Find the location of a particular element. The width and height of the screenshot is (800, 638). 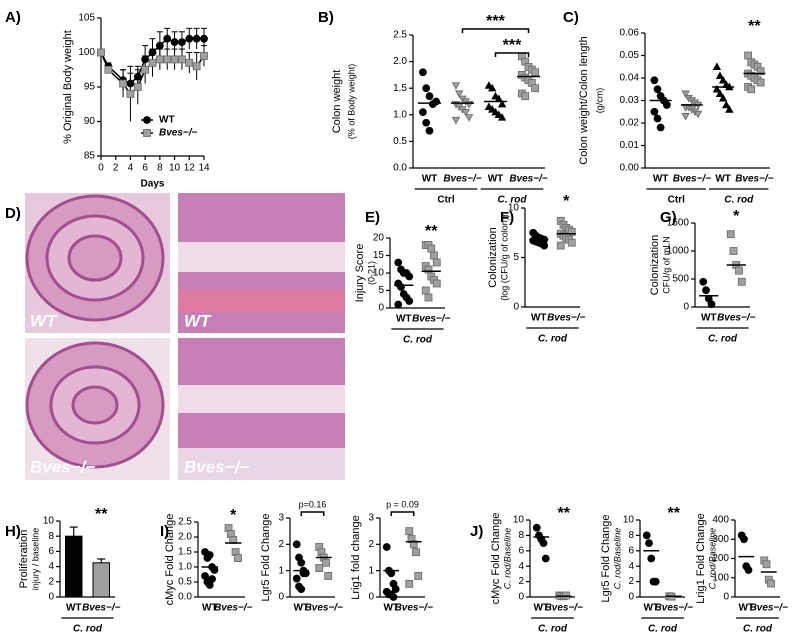

y-tick-label: 10 is located at coordinates (49, 521).